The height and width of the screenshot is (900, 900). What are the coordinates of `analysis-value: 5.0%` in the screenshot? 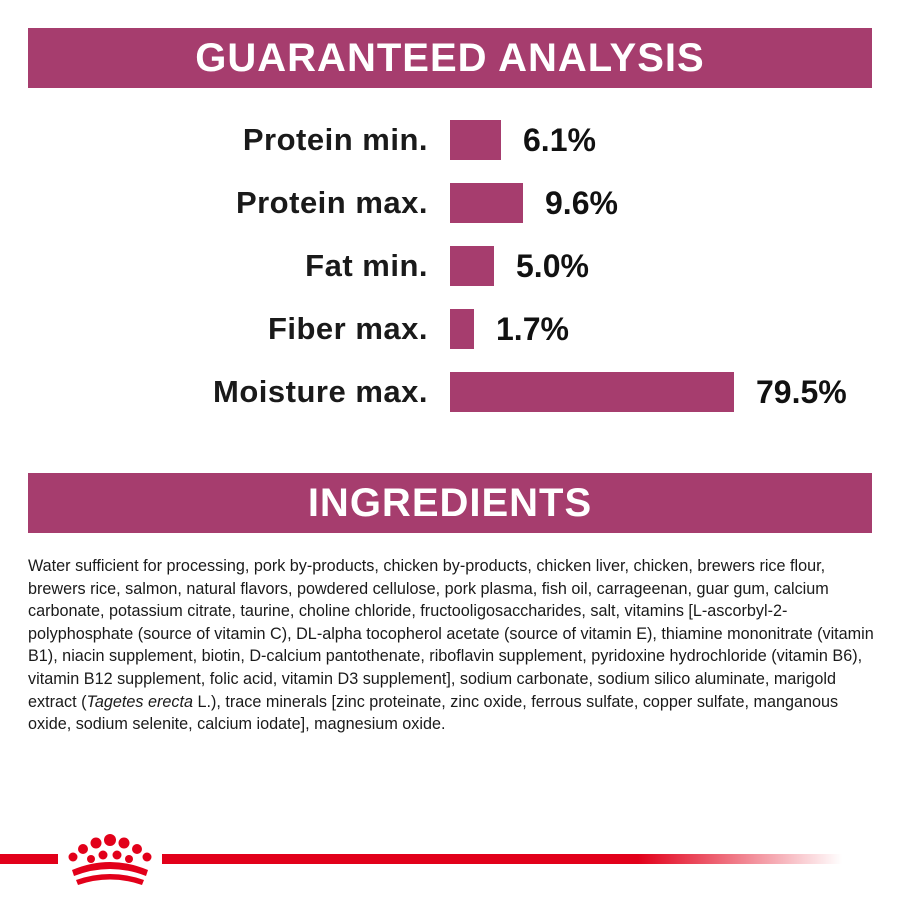 It's located at (552, 266).